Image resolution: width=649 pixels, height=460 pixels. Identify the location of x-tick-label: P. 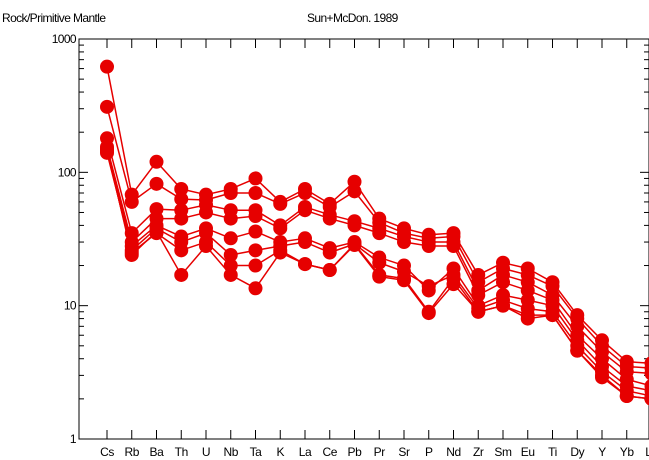
(429, 452).